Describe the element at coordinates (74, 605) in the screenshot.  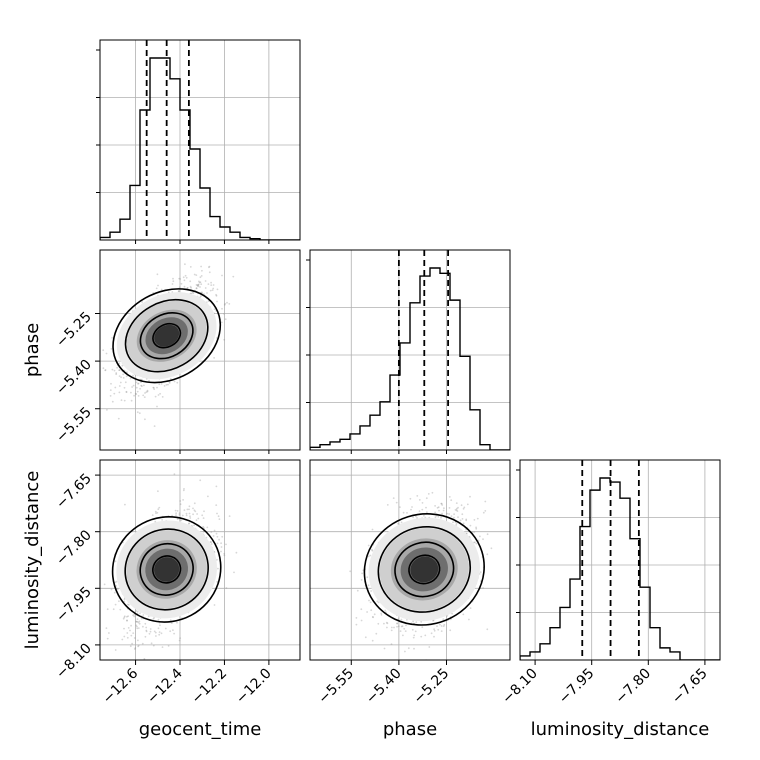
I see `y-tick-label-luminosity_distance: −7.95` at that location.